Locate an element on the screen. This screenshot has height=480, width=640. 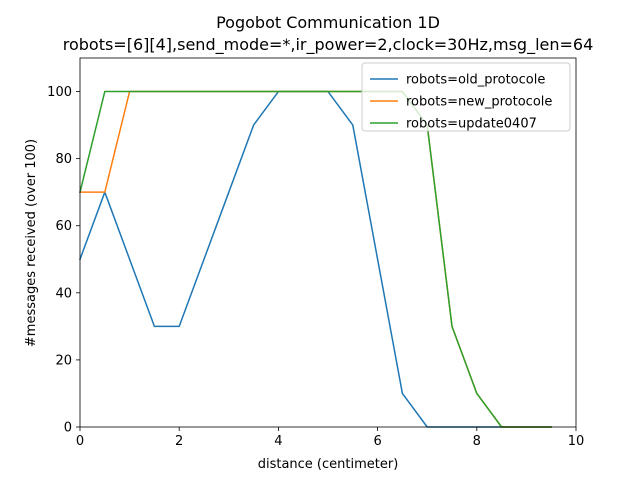
legend-box is located at coordinates (466, 97).